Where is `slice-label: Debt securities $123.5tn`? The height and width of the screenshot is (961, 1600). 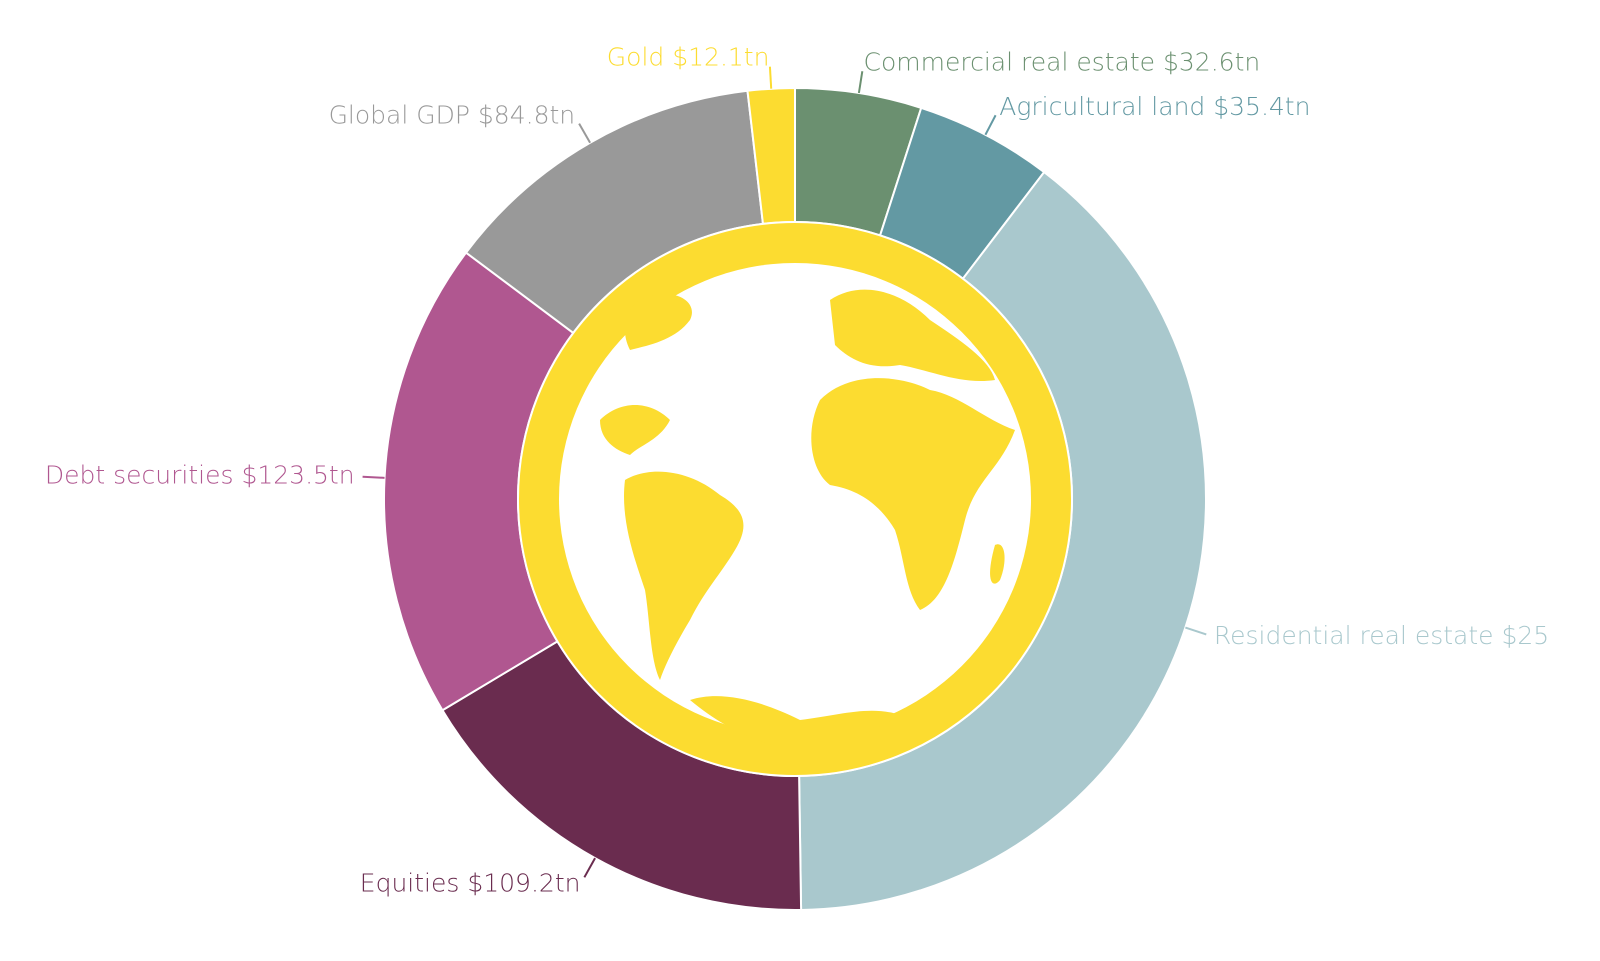 slice-label: Debt securities $123.5tn is located at coordinates (200, 474).